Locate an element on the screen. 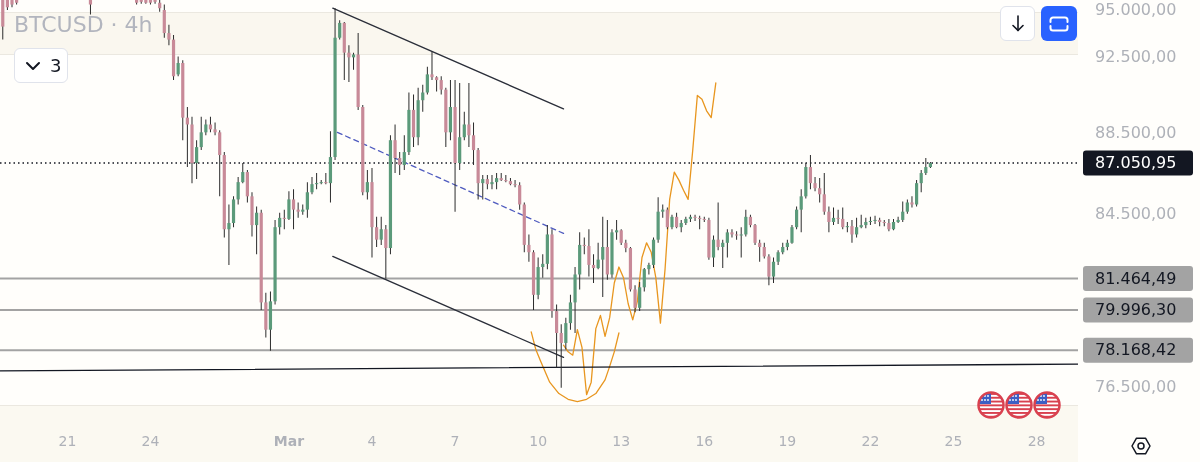 This screenshot has height=462, width=1200. y-tick-label: 84.500,00 is located at coordinates (1136, 213).